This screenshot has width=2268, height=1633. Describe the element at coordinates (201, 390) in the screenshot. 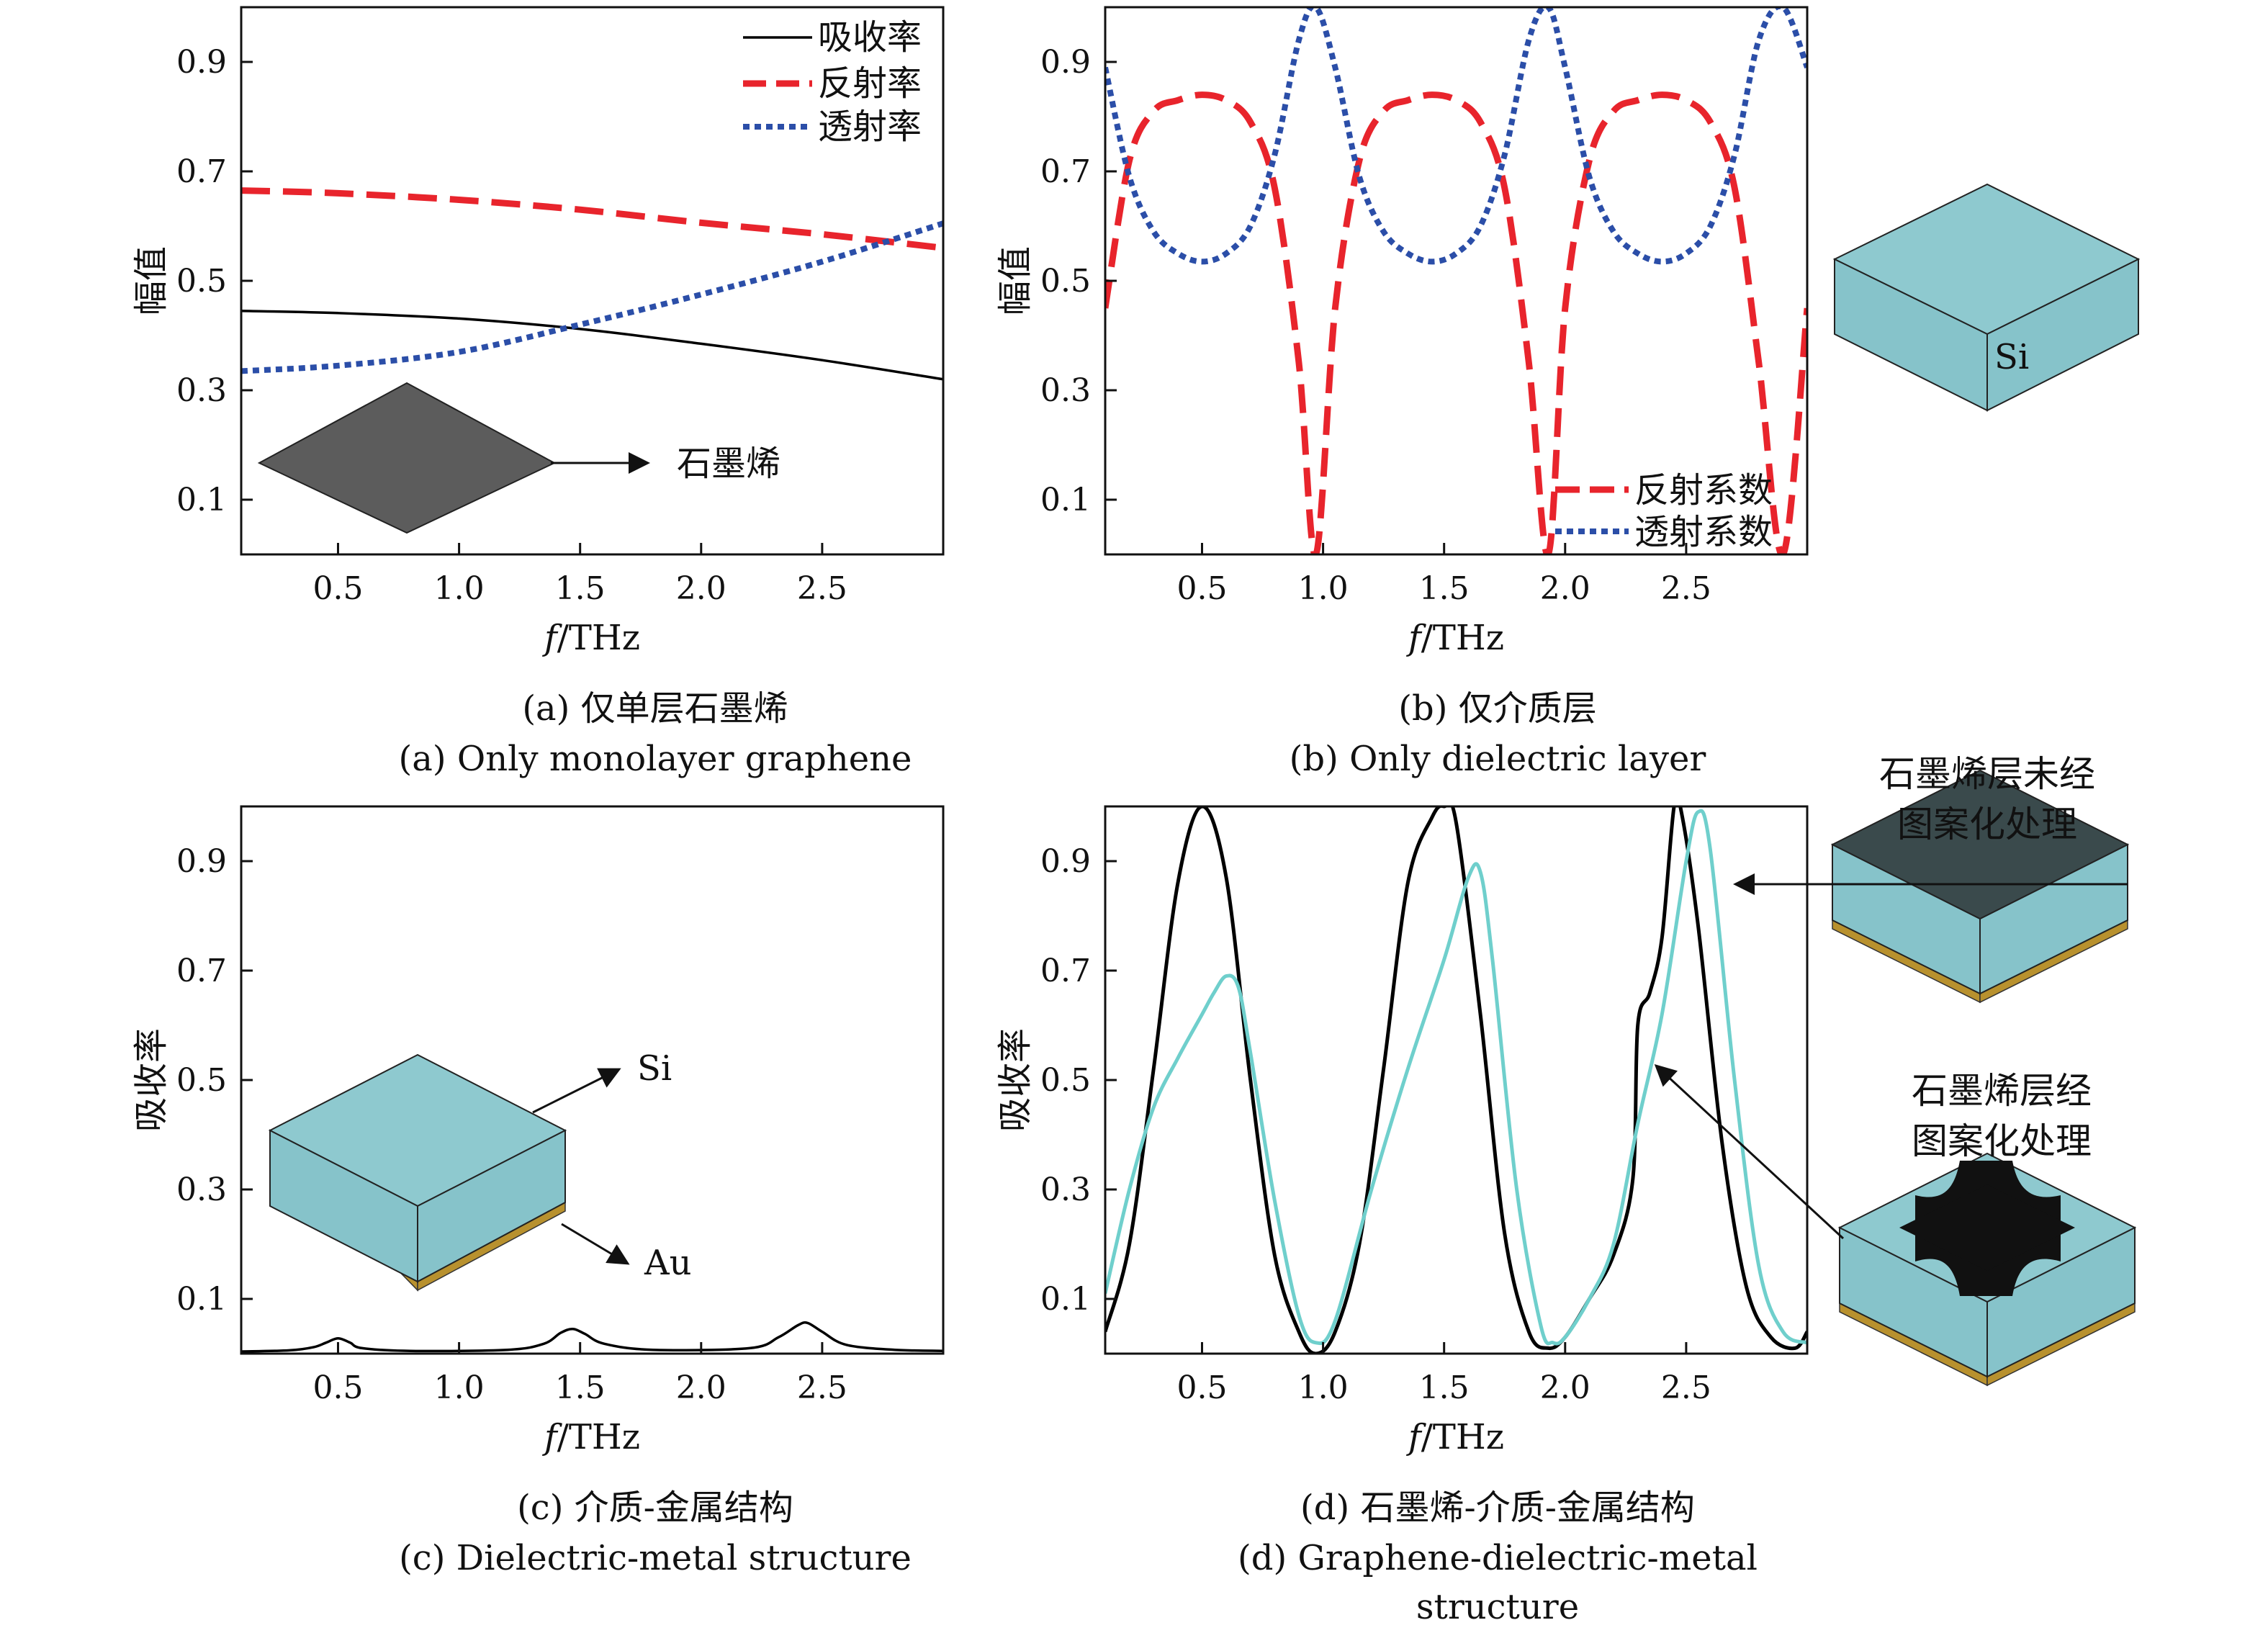

I see `y-tick-label-a-1: 0.3` at that location.